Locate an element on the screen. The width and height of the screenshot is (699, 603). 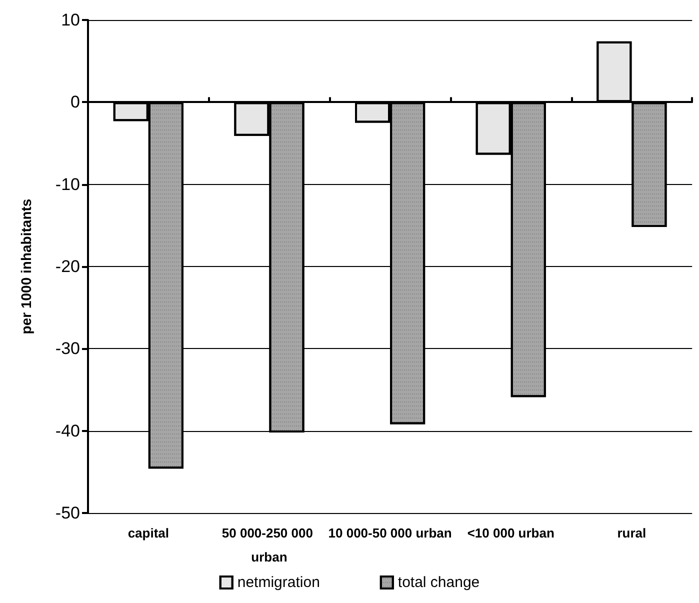
x-tick-label: 50 000-250 000 urban is located at coordinates (269, 545).